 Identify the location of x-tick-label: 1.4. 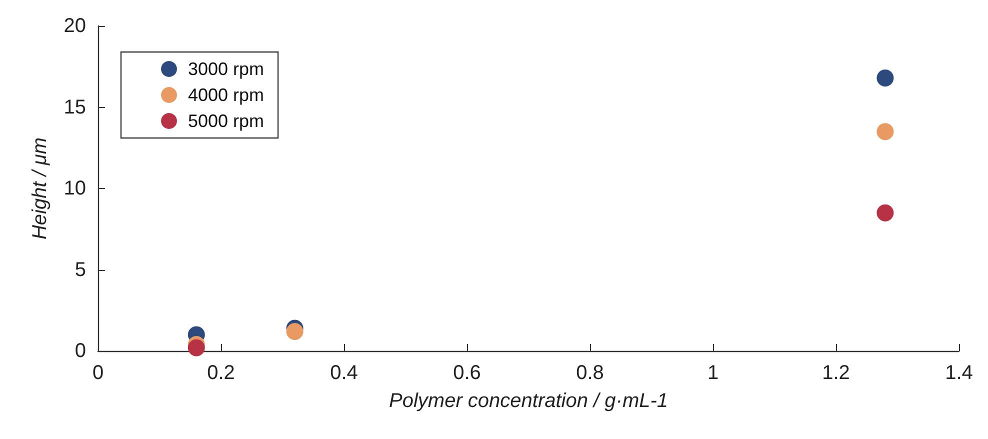
(959, 373).